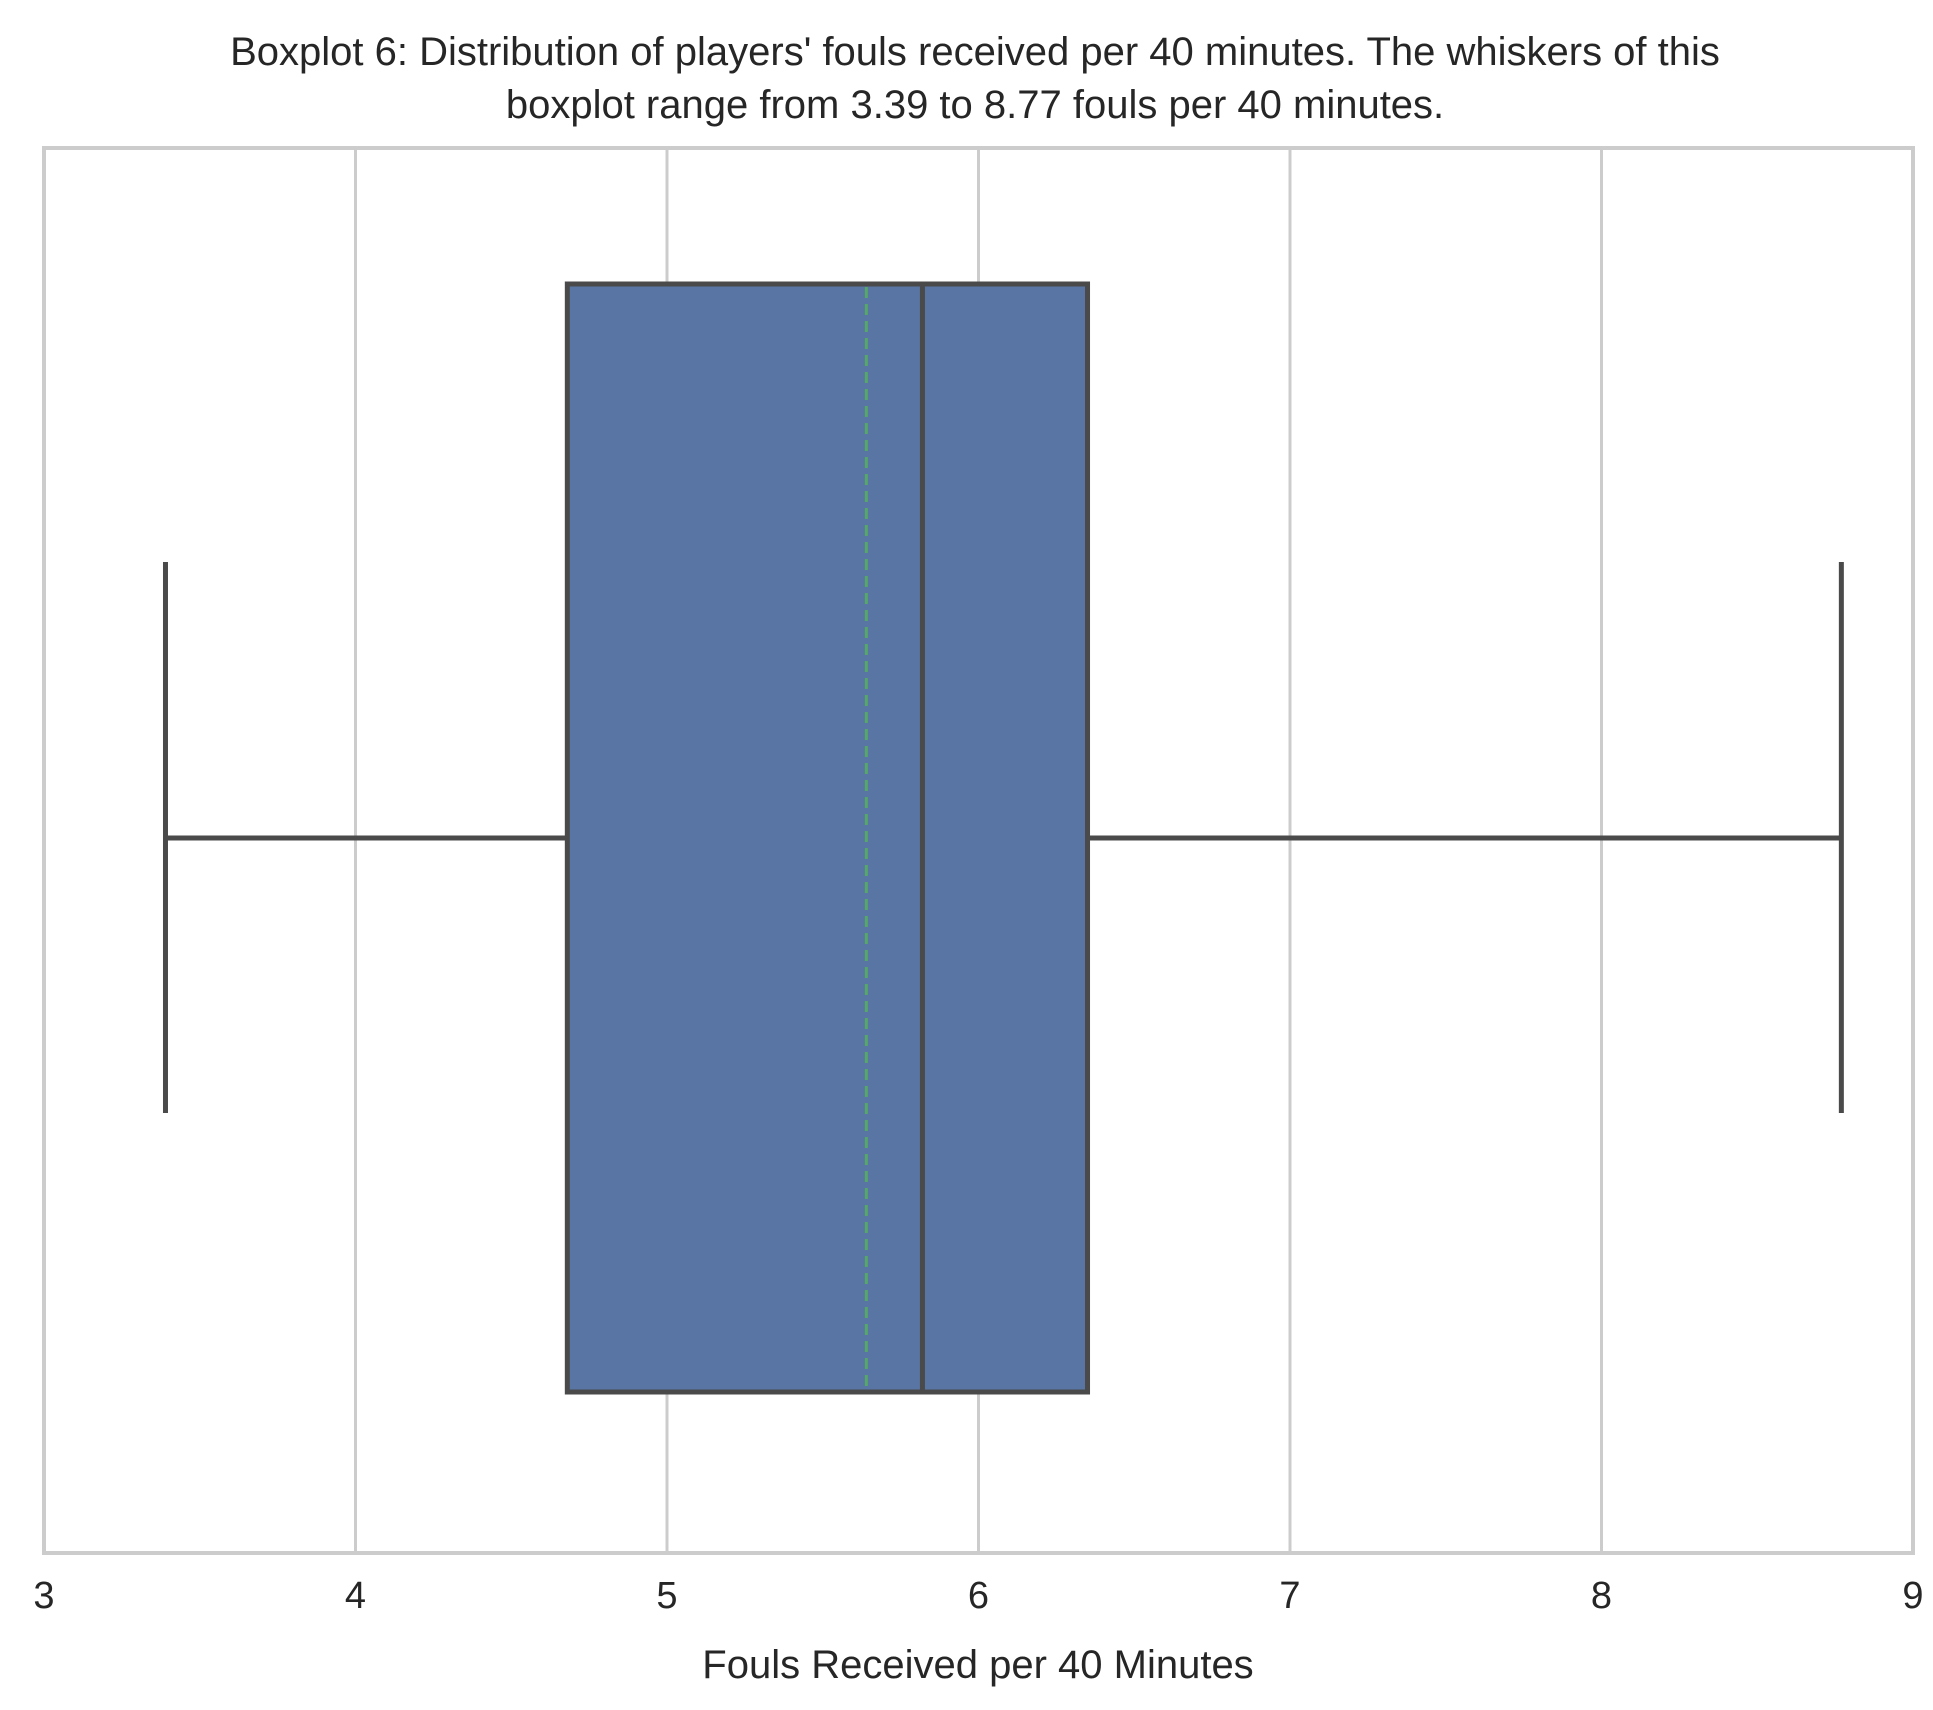 This screenshot has height=1710, width=1933. I want to click on x-axis-ticks: 3 4 5 6 7 8 9, so click(978, 1596).